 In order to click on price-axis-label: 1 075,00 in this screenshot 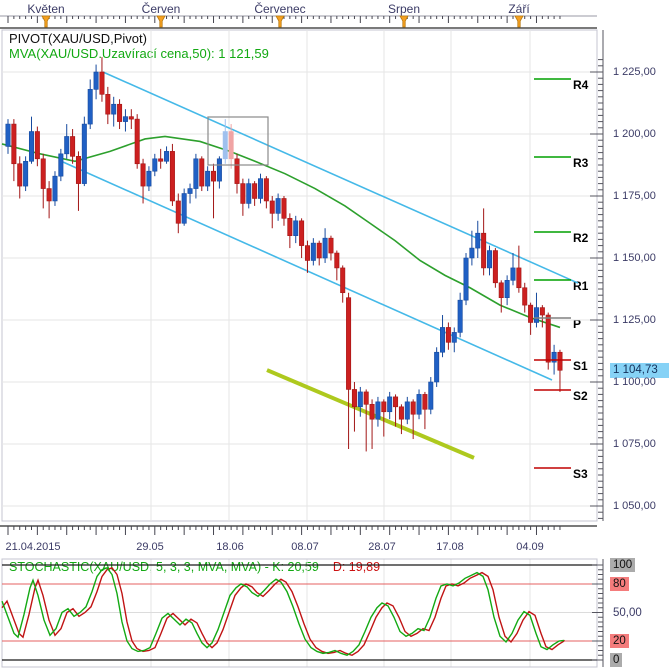, I will do `click(634, 444)`.